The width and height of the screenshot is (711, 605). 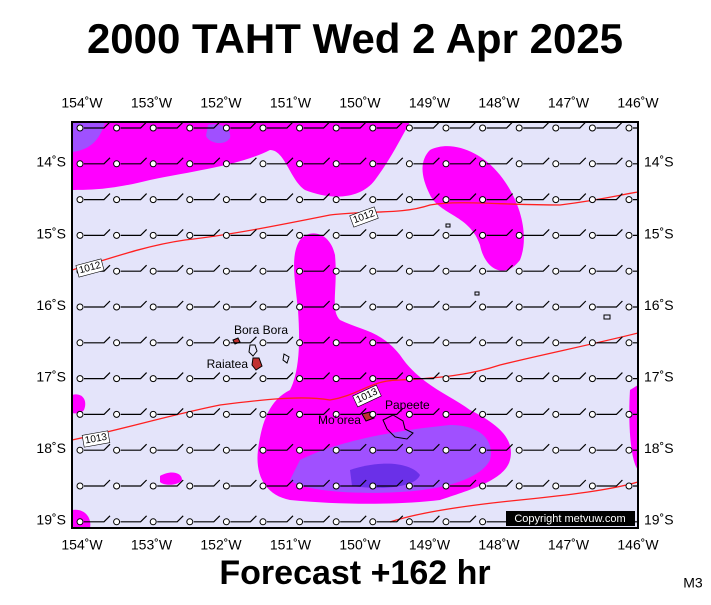 I want to click on lon-label: 152˚W, so click(x=221, y=545).